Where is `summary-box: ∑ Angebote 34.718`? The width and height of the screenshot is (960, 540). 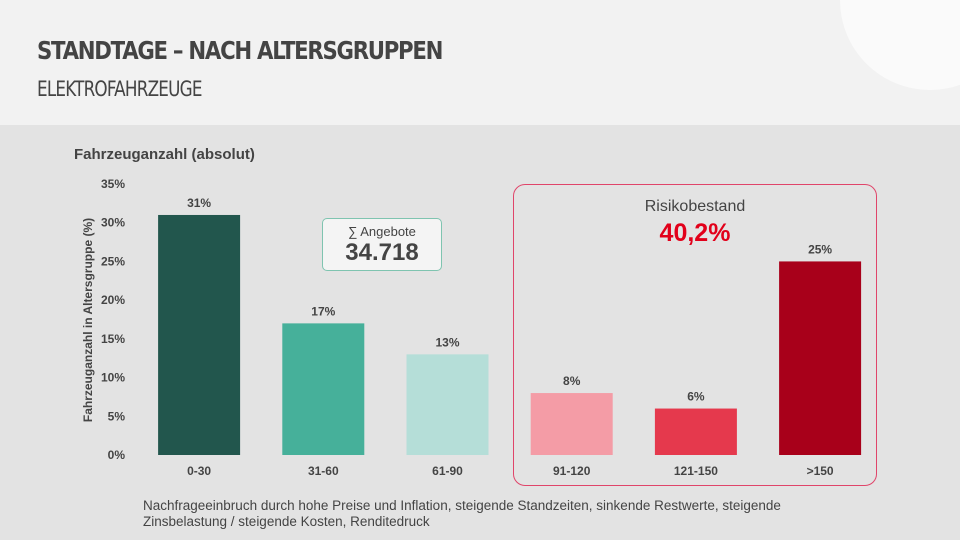
summary-box: ∑ Angebote 34.718 is located at coordinates (382, 244).